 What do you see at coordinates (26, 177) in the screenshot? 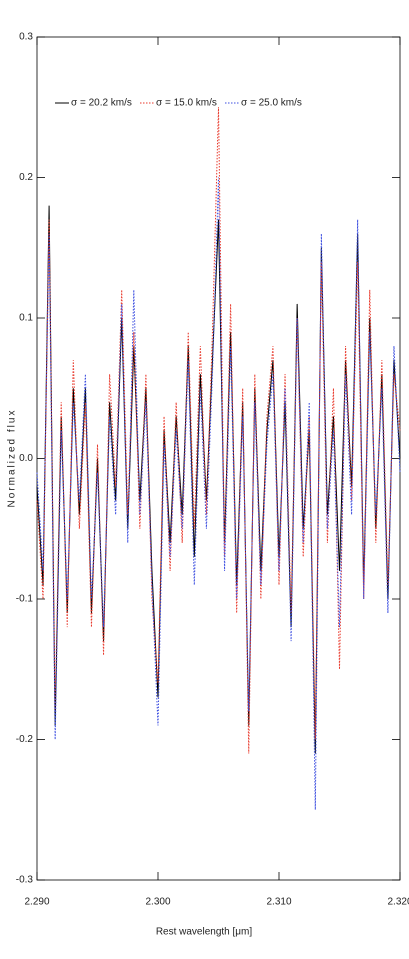
I see `y-tick-label: 0.2` at bounding box center [26, 177].